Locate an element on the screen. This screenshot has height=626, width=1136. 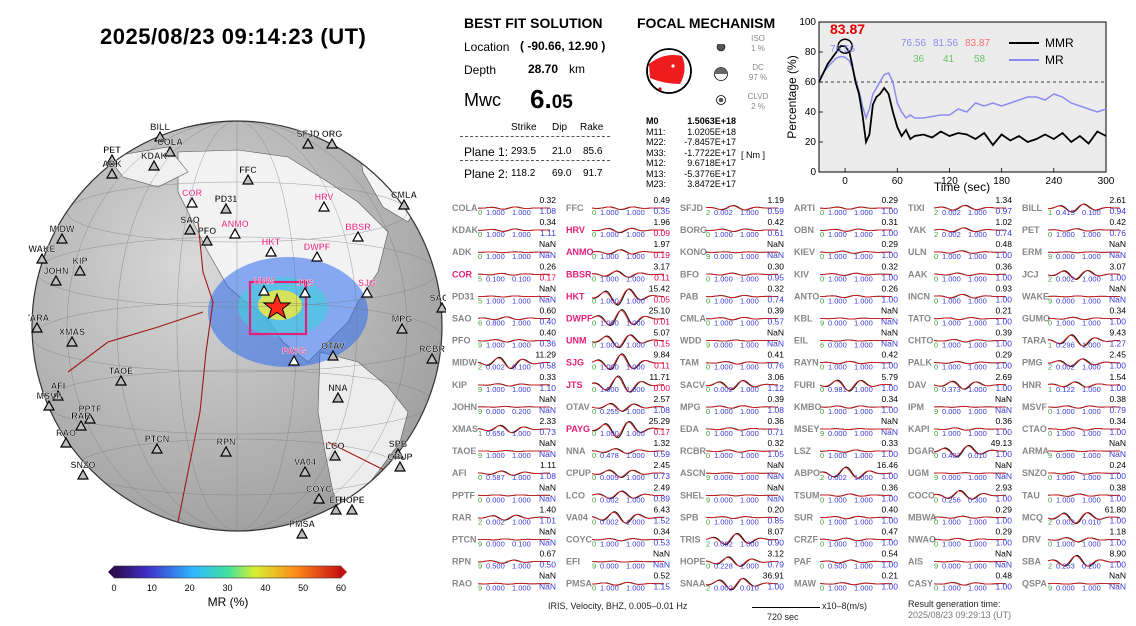
trace-station: QSPA is located at coordinates (1034, 584).